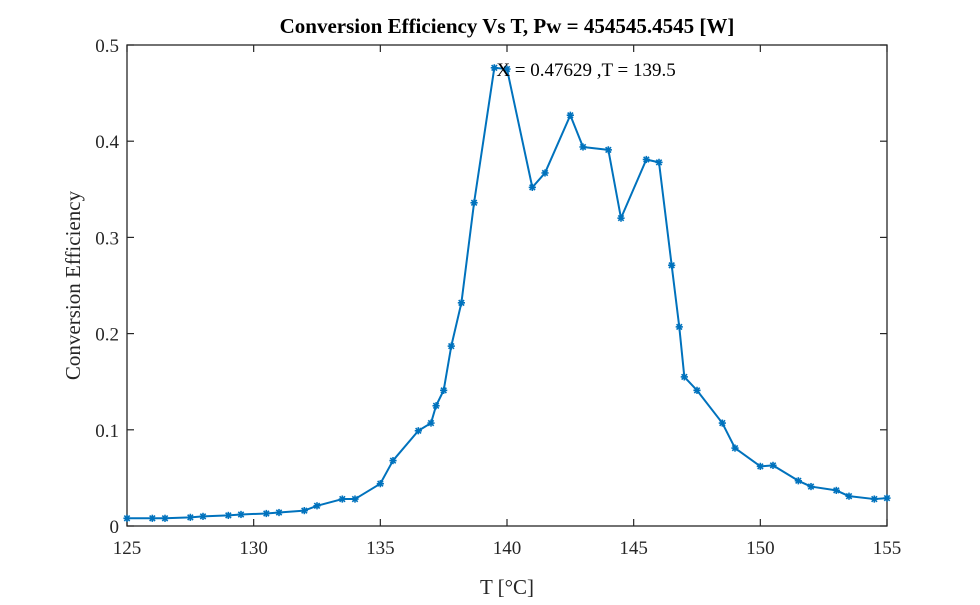 The width and height of the screenshot is (980, 605). Describe the element at coordinates (107, 46) in the screenshot. I see `y-tick-label: 0.5` at that location.